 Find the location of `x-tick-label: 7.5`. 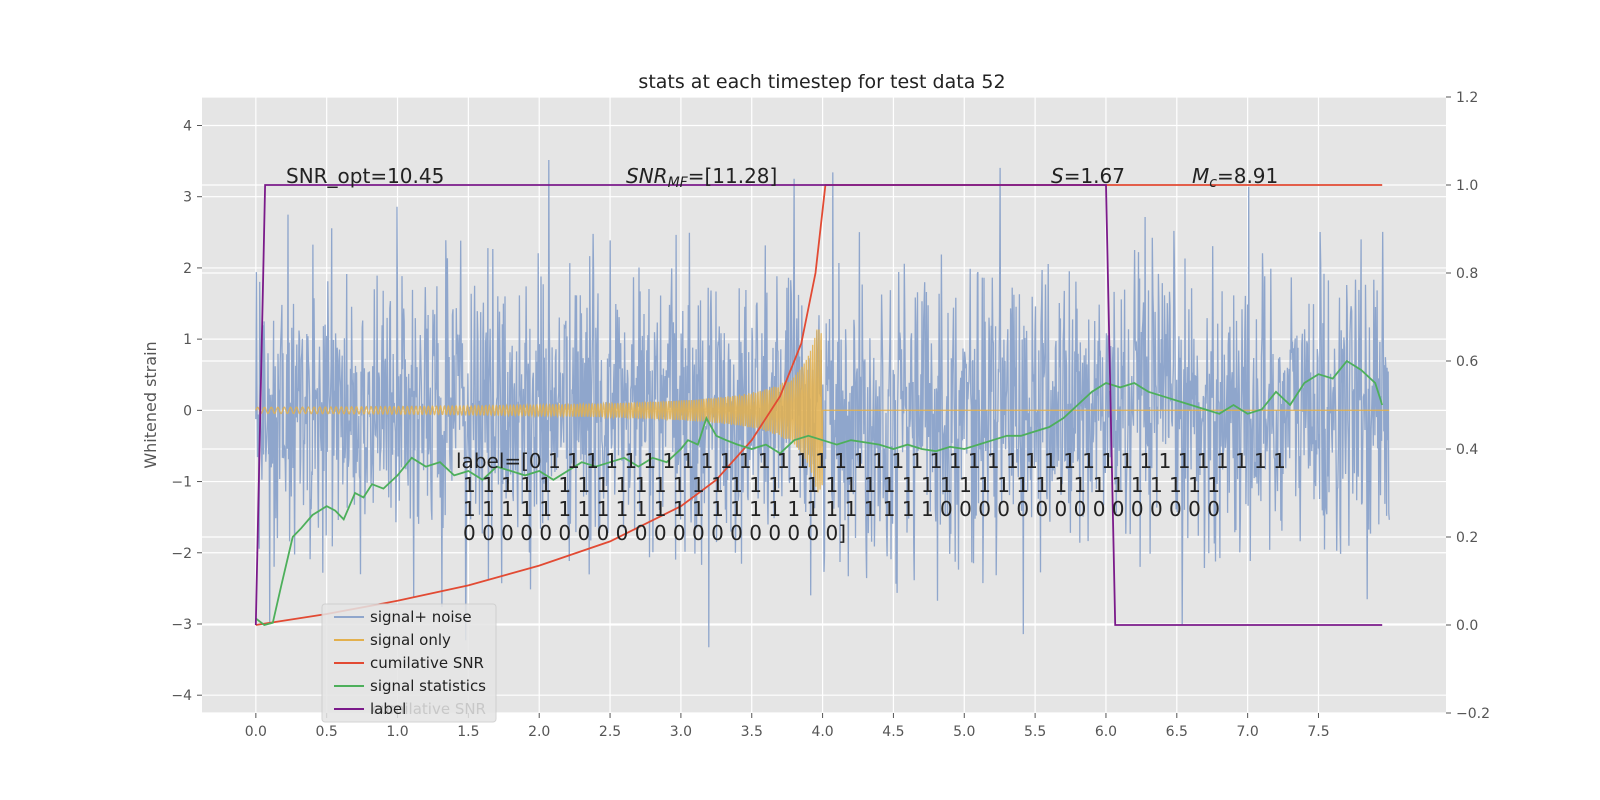

x-tick-label: 7.5 is located at coordinates (1318, 732).